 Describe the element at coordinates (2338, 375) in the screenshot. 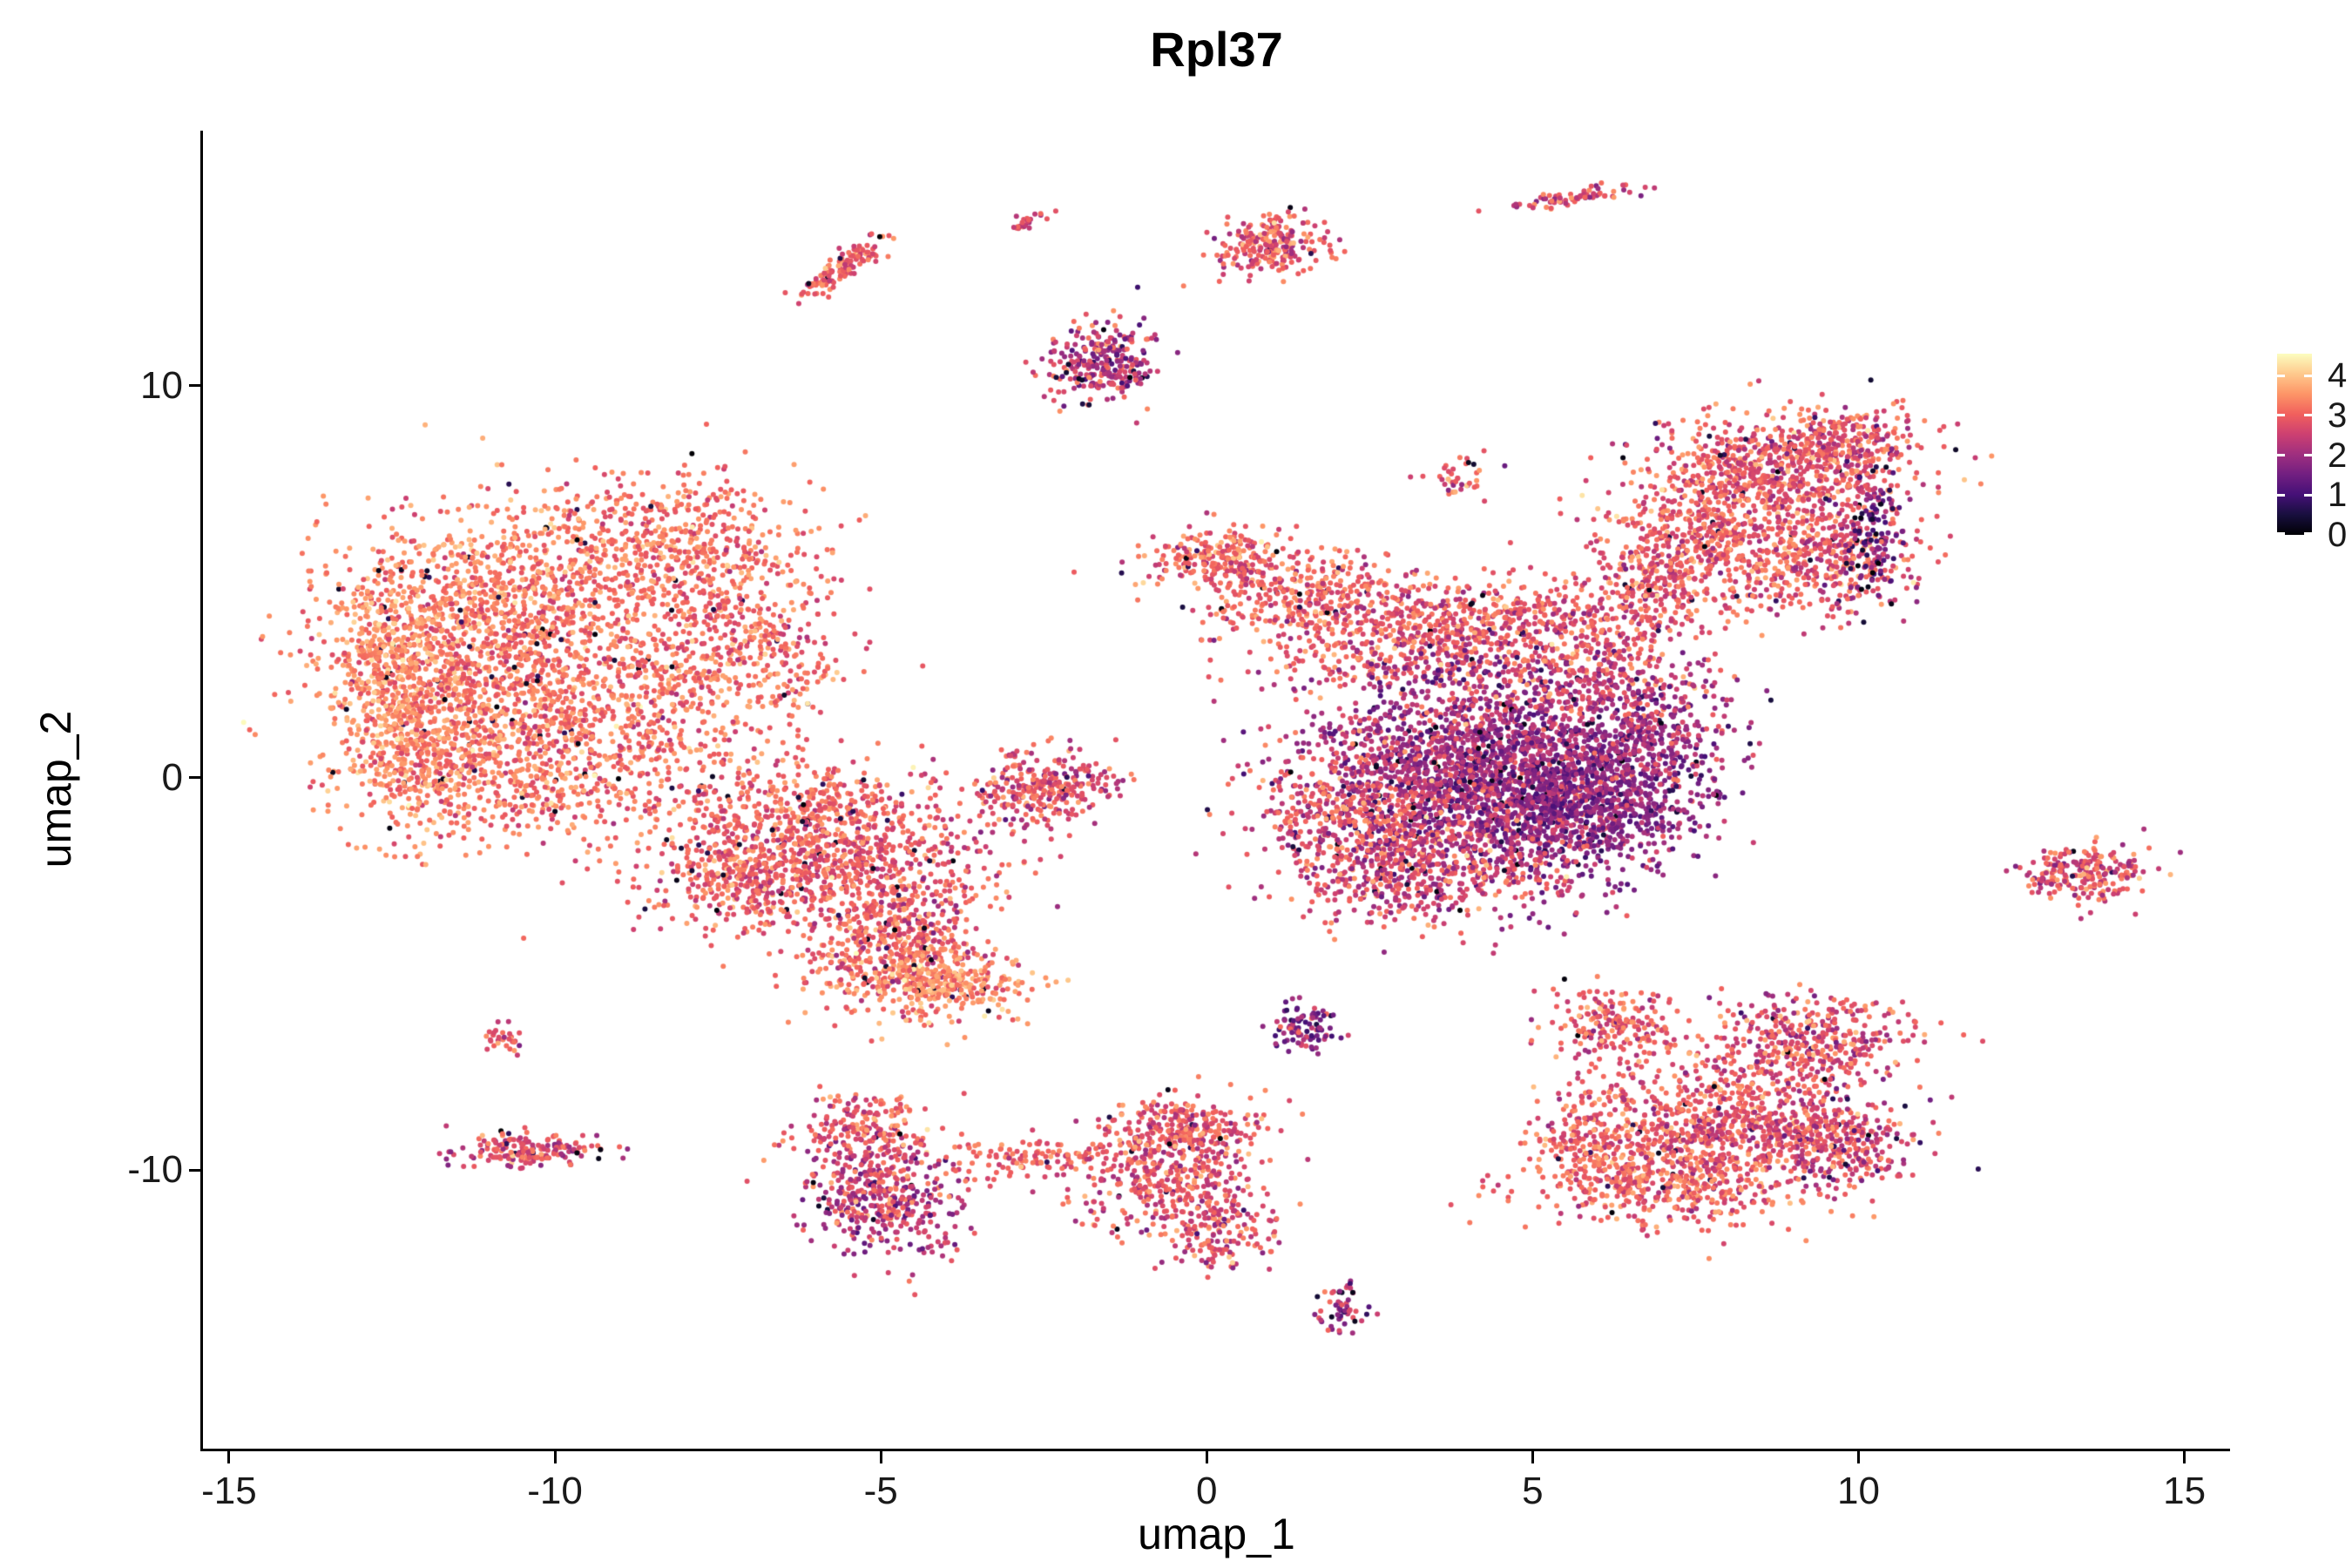

I see `colorbar-tick-label: 4` at that location.